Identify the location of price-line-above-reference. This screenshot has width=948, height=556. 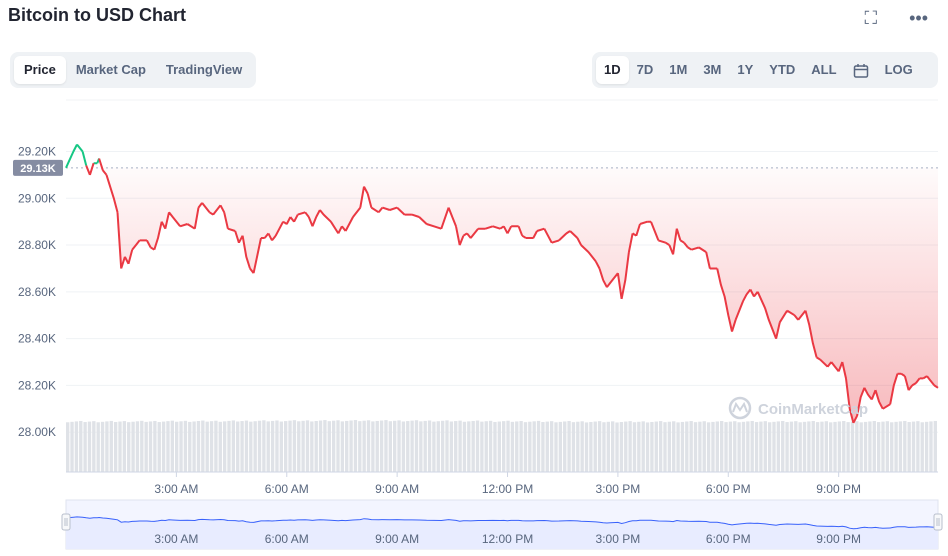
(83, 156).